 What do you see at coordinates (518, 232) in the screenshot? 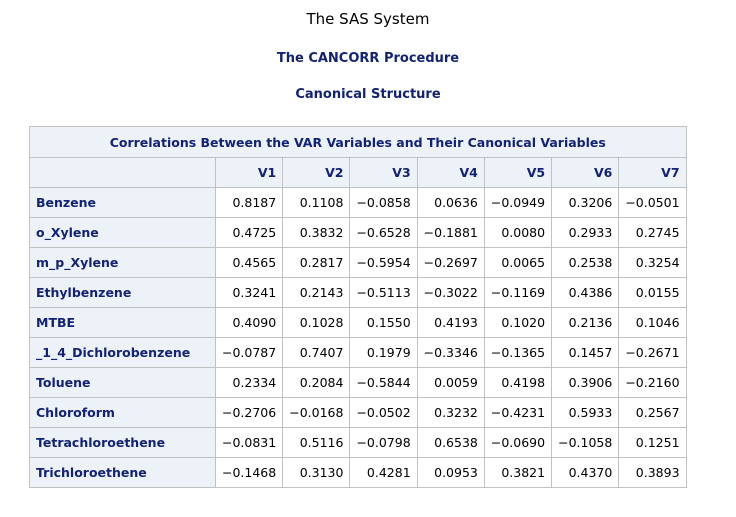
I see `correlation-cell: 0.0080` at bounding box center [518, 232].